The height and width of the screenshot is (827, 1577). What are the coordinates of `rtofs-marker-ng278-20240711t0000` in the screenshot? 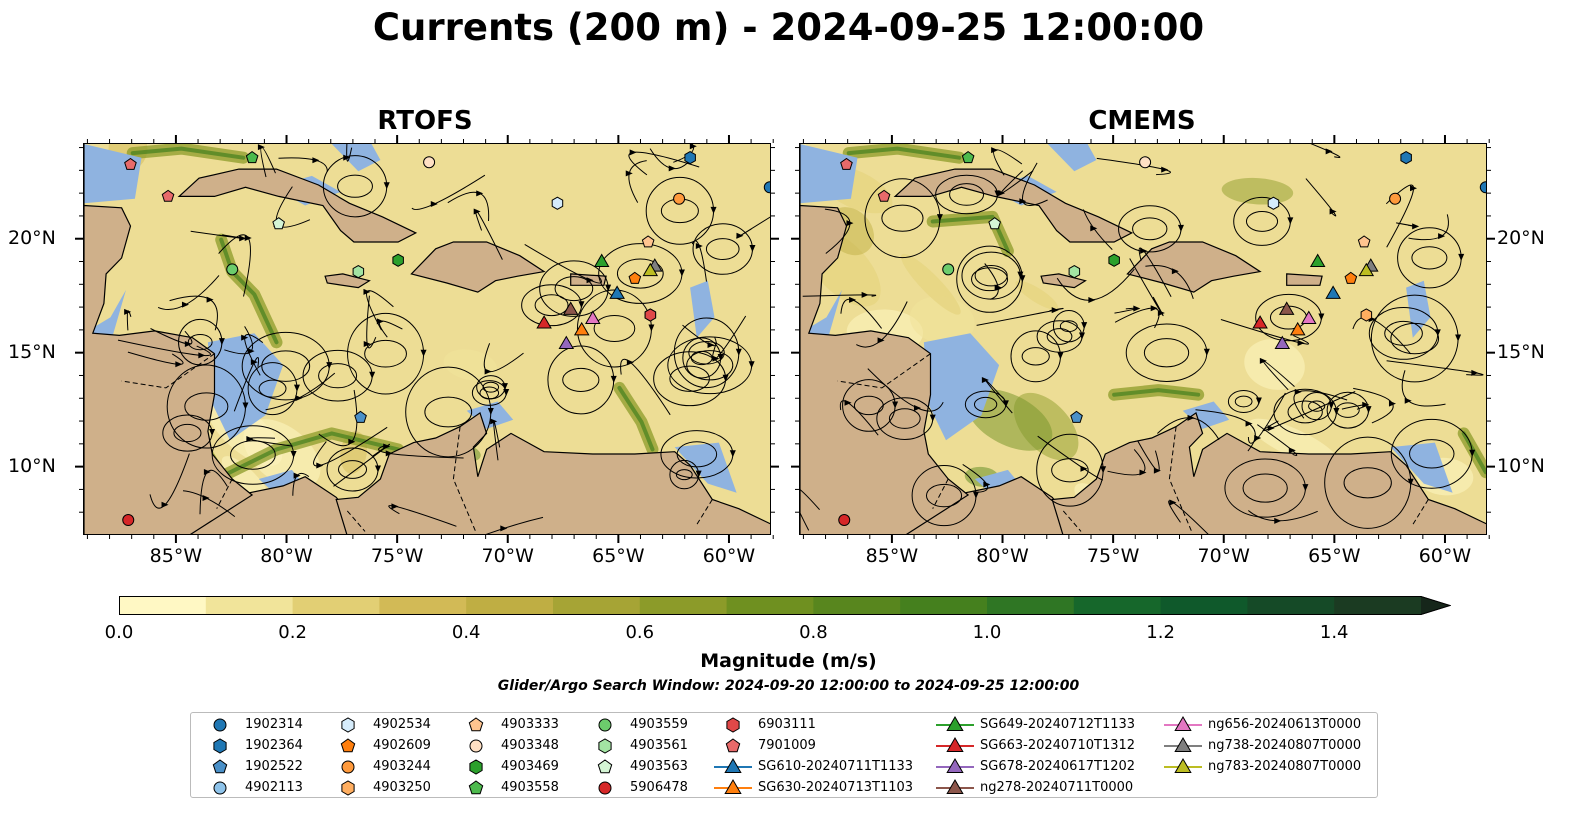 It's located at (570, 308).